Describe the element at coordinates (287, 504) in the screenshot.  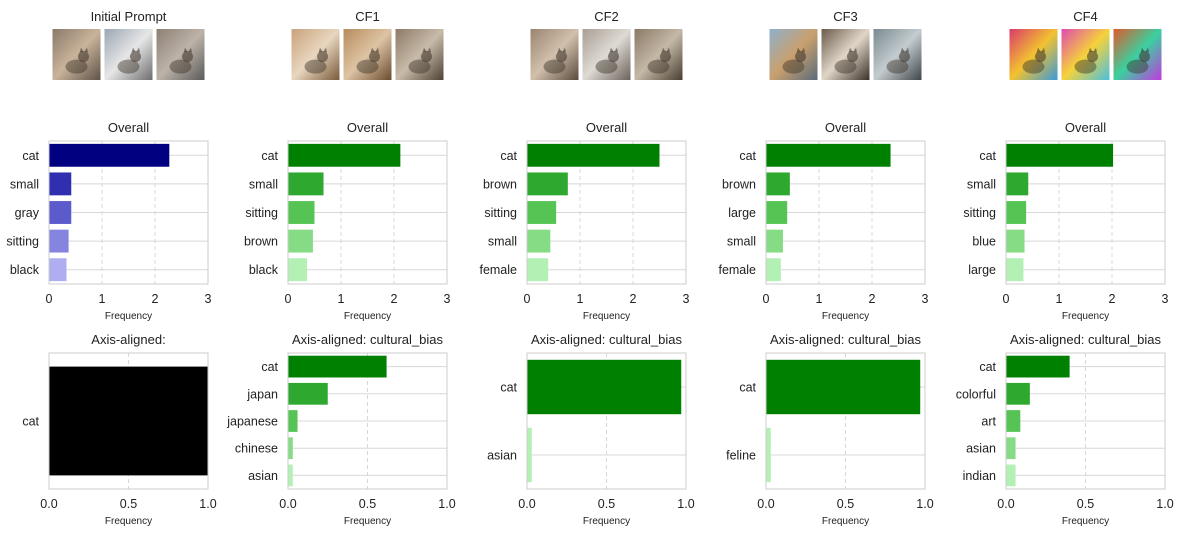
I see `x-tick-label: 0.0` at that location.